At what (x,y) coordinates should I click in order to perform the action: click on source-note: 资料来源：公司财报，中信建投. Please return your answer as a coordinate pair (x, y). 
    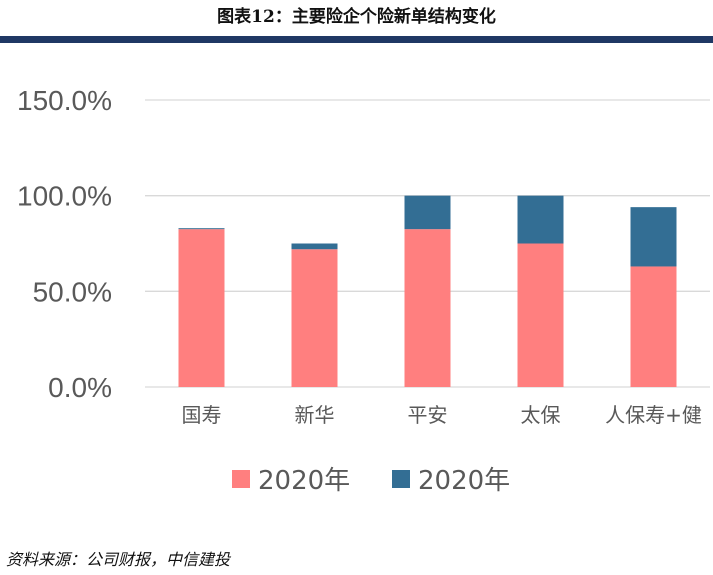
    Looking at the image, I should click on (118, 559).